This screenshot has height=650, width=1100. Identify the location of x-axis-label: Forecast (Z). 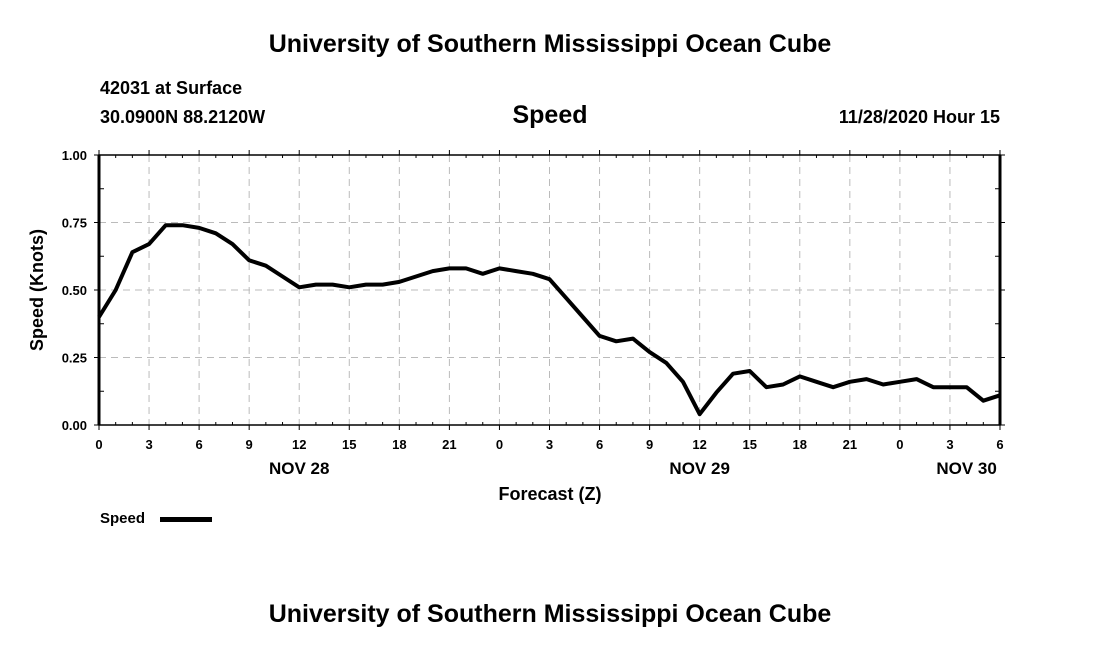
(549, 494).